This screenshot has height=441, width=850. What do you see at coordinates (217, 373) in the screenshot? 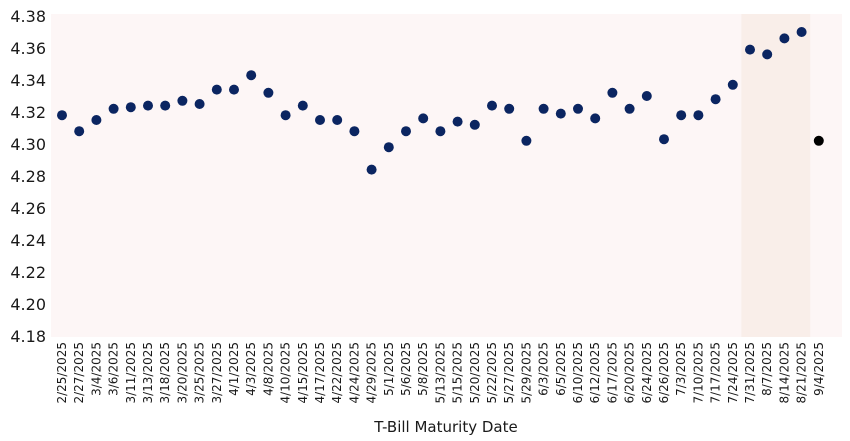
I see `x-tick-label: 3/27/2025` at bounding box center [217, 373].